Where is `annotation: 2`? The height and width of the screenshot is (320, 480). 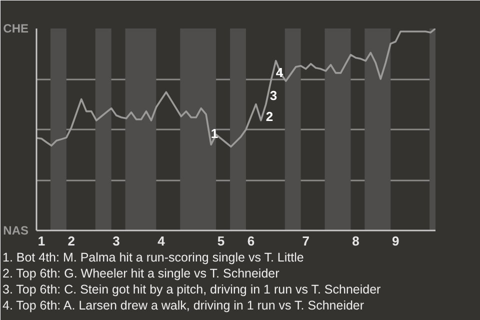
annotation: 2 is located at coordinates (270, 116).